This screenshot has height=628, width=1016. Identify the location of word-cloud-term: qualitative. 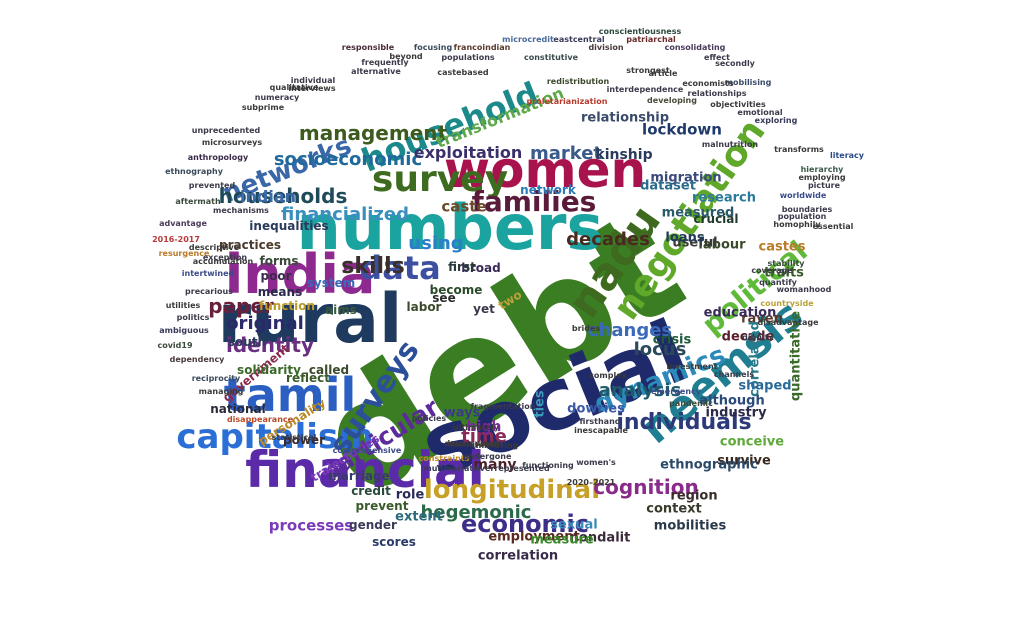
(294, 87).